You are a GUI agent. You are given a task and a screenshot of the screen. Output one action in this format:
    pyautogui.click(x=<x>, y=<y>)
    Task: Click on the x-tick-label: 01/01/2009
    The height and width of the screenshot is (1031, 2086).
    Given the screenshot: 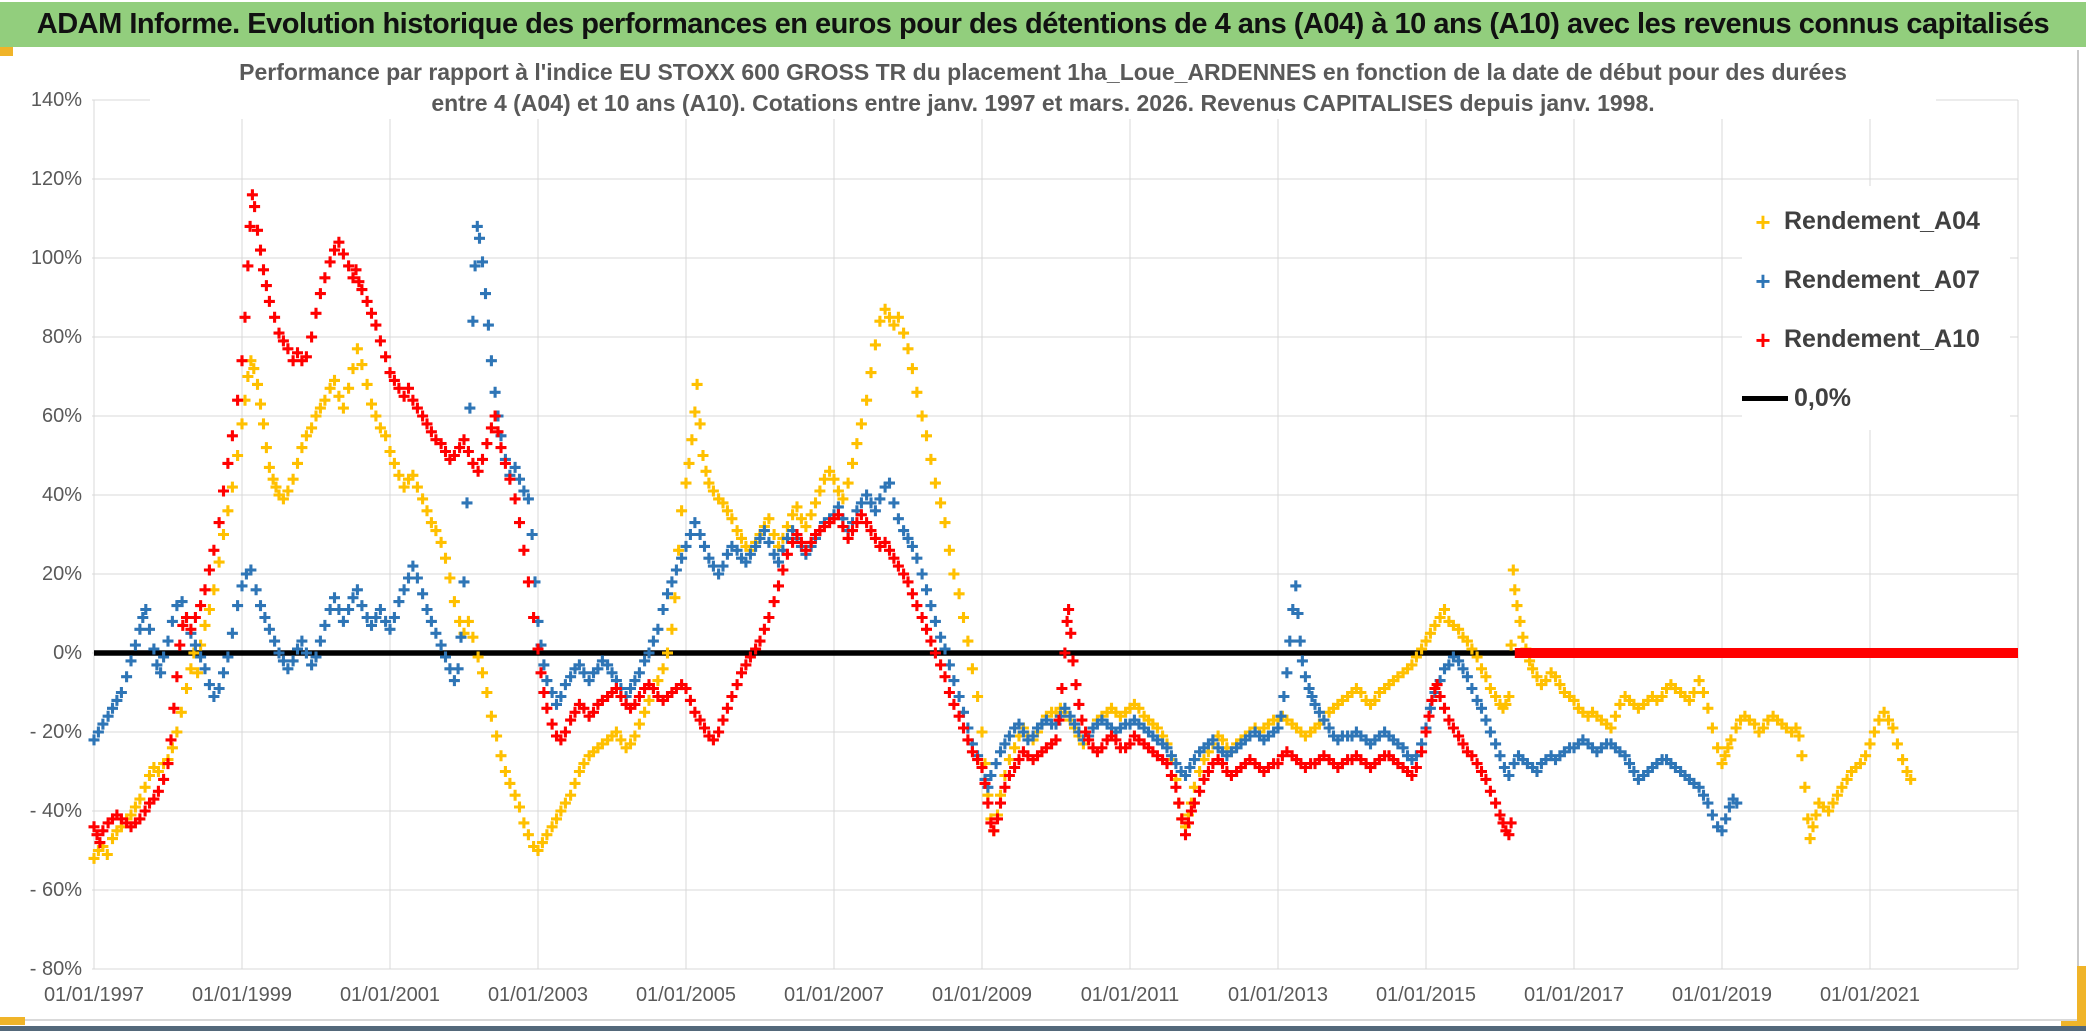 What is the action you would take?
    pyautogui.click(x=982, y=995)
    